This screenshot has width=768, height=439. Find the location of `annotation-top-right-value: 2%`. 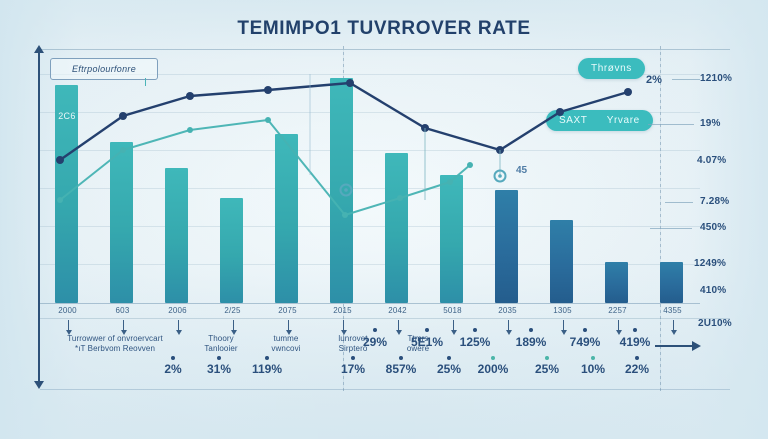

annotation-top-right-value: 2% is located at coordinates (654, 80).